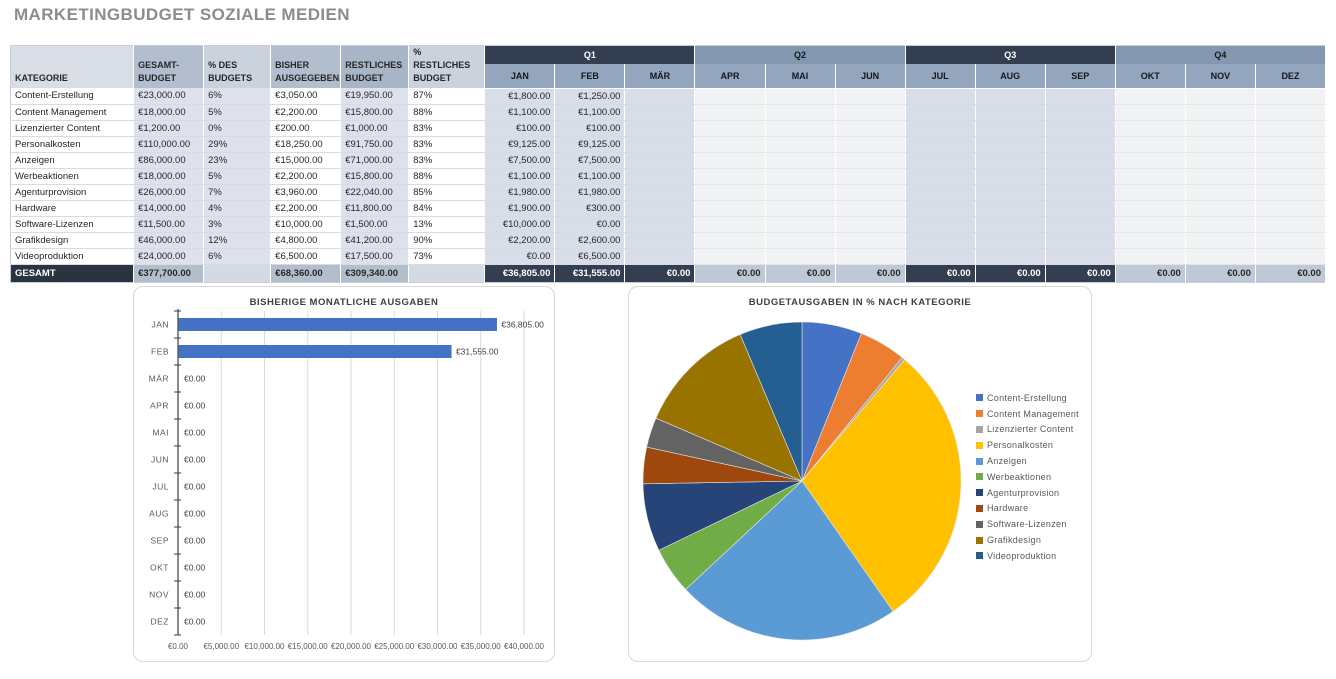 This screenshot has width=1336, height=679. What do you see at coordinates (590, 76) in the screenshot?
I see `month-header: FEB` at bounding box center [590, 76].